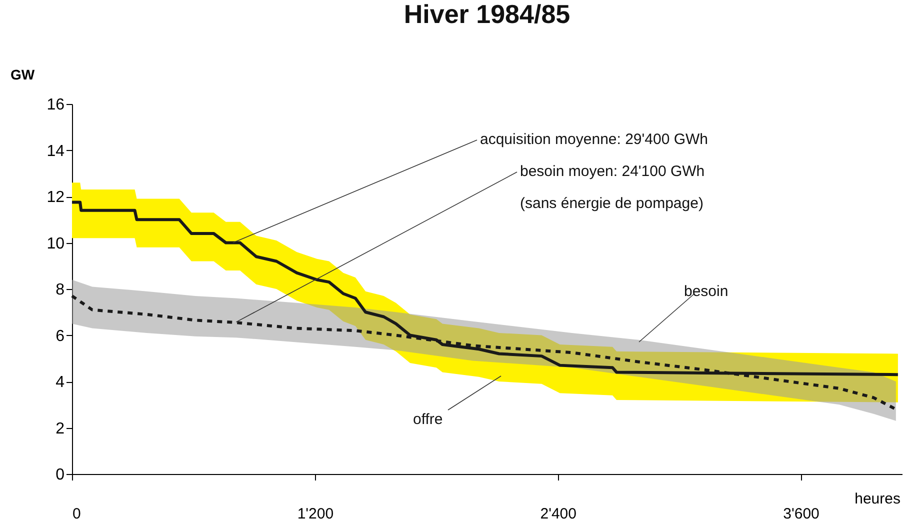 The image size is (915, 526). Describe the element at coordinates (60, 290) in the screenshot. I see `y-tick-label: 8` at that location.